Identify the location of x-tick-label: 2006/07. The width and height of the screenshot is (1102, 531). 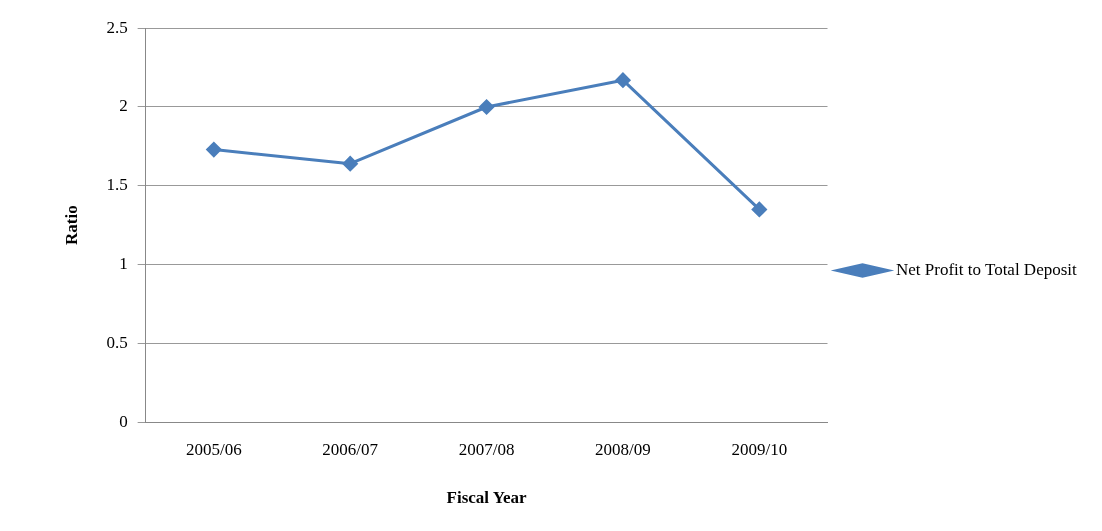
(350, 449).